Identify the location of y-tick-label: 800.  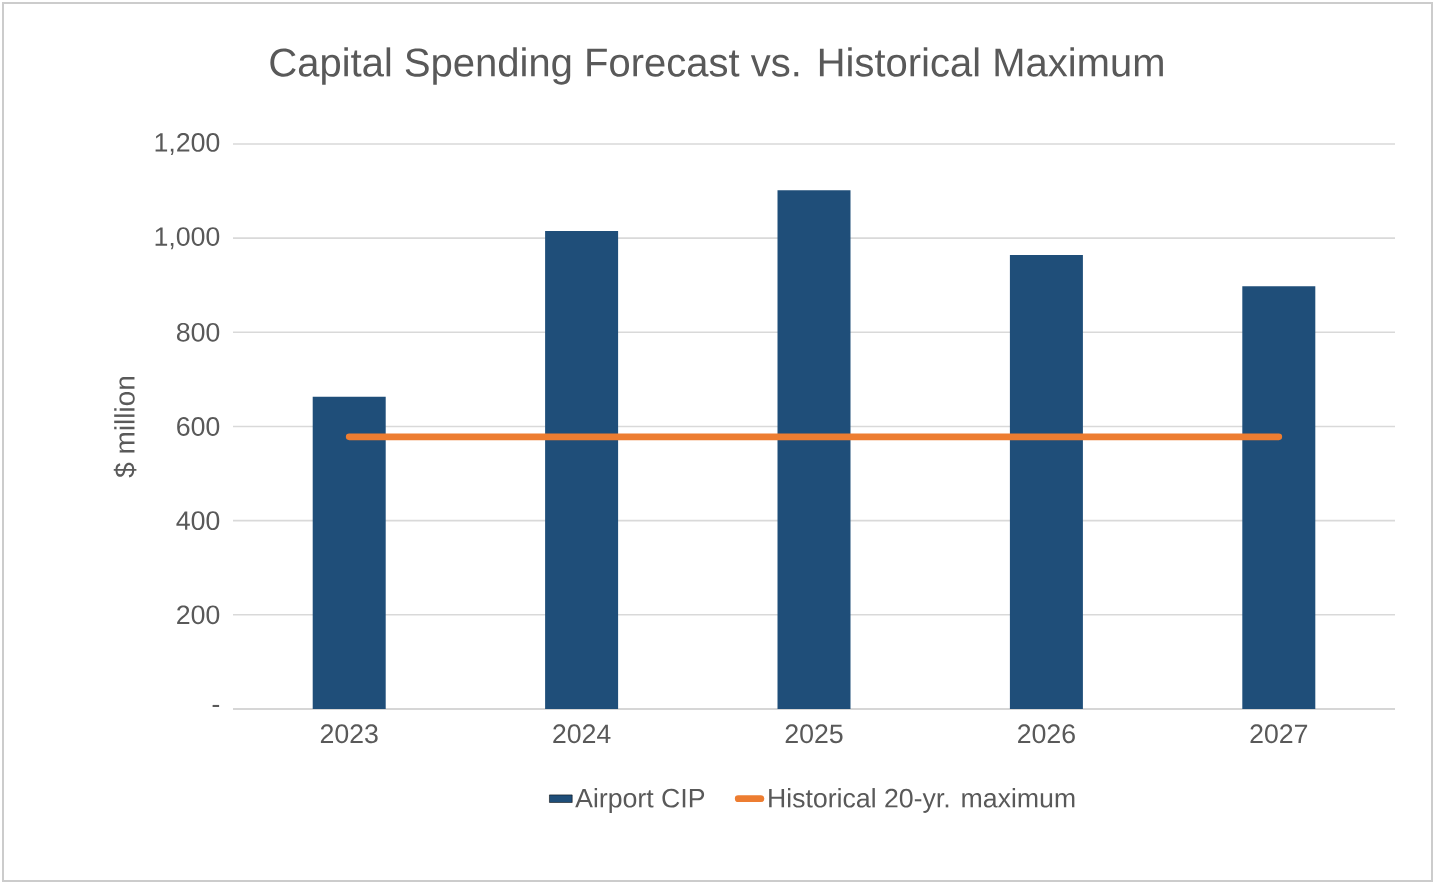
(198, 332).